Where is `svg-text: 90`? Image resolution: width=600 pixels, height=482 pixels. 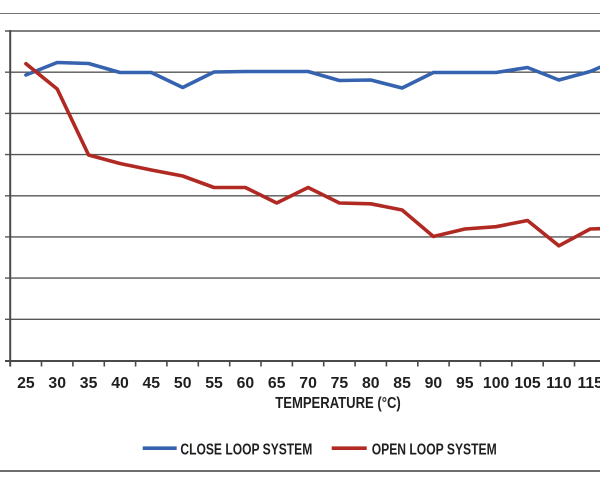
svg-text: 90 is located at coordinates (434, 383).